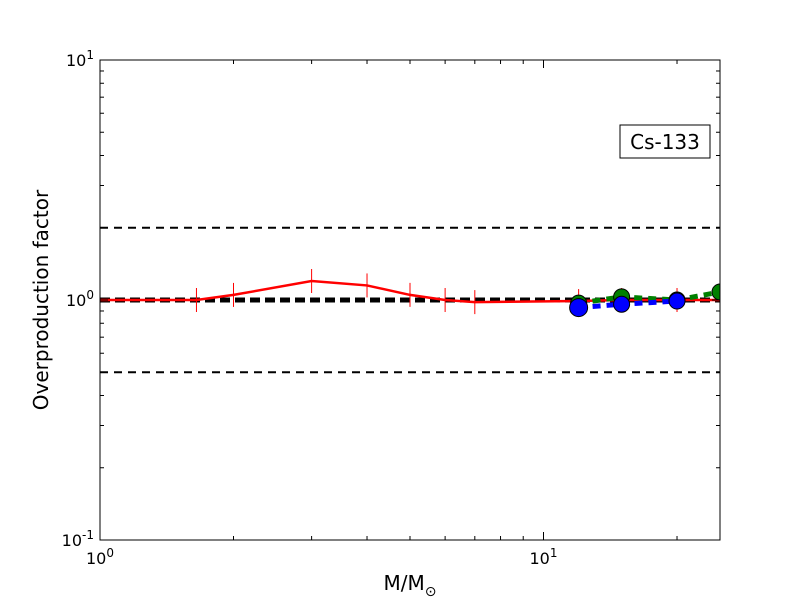 This screenshot has height=600, width=800. Describe the element at coordinates (90, 55) in the screenshot. I see `y-tick-label-exponent: 1` at that location.